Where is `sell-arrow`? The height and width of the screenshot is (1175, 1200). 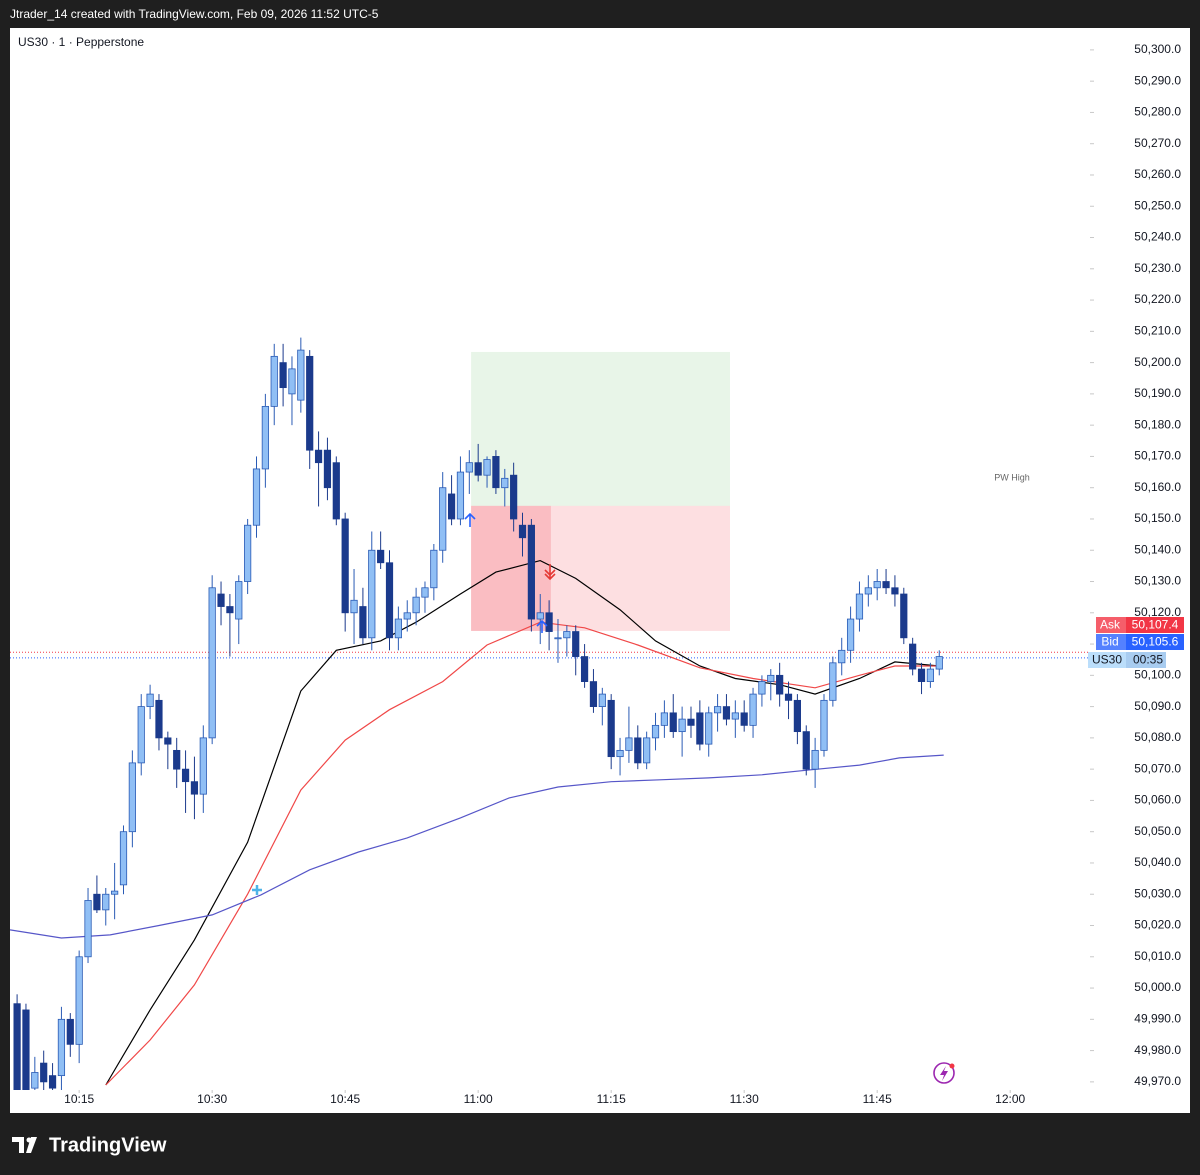 sell-arrow is located at coordinates (550, 572).